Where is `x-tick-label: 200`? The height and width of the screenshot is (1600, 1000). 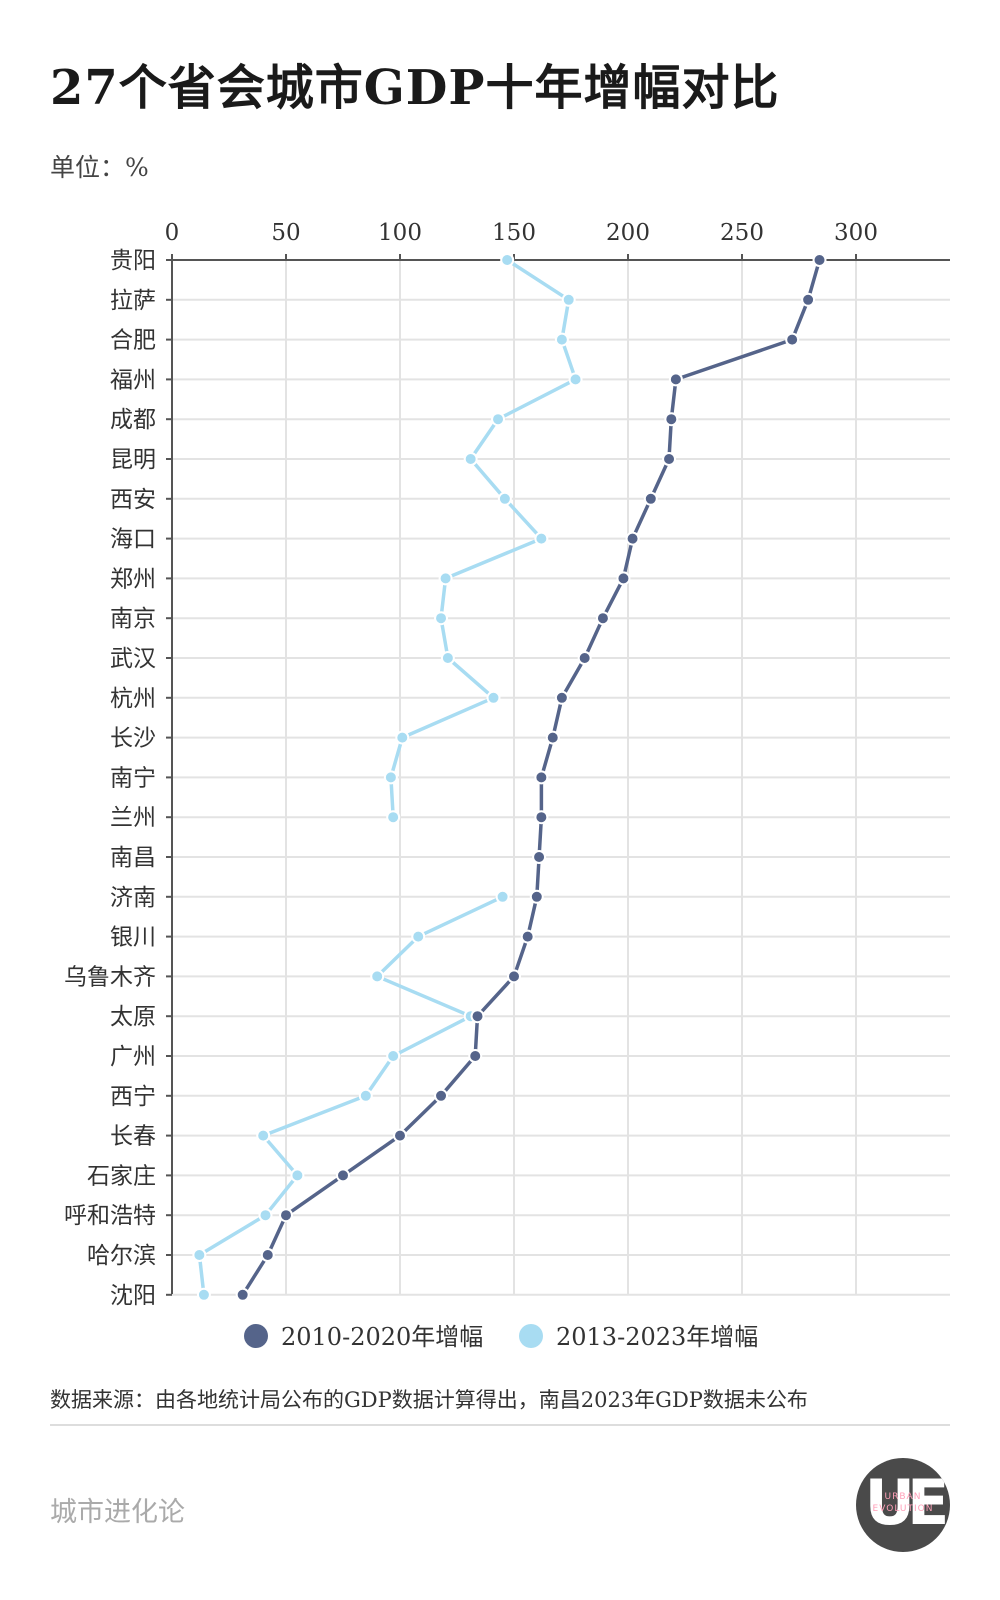 x-tick-label: 200 is located at coordinates (628, 233).